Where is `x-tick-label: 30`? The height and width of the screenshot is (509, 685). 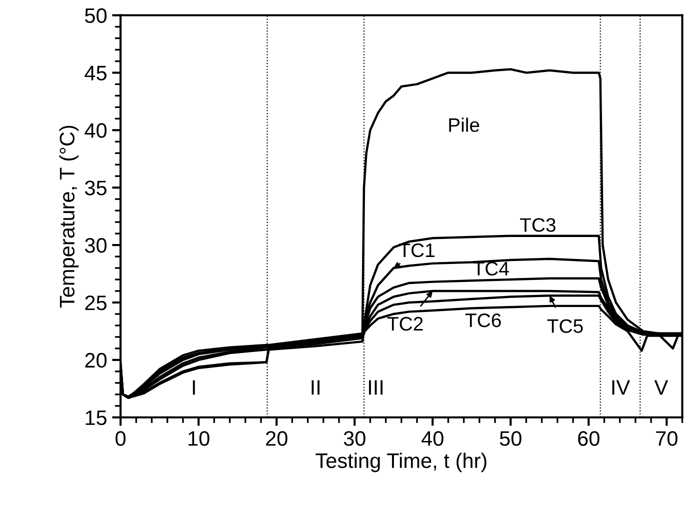
x-tick-label: 30 is located at coordinates (355, 438).